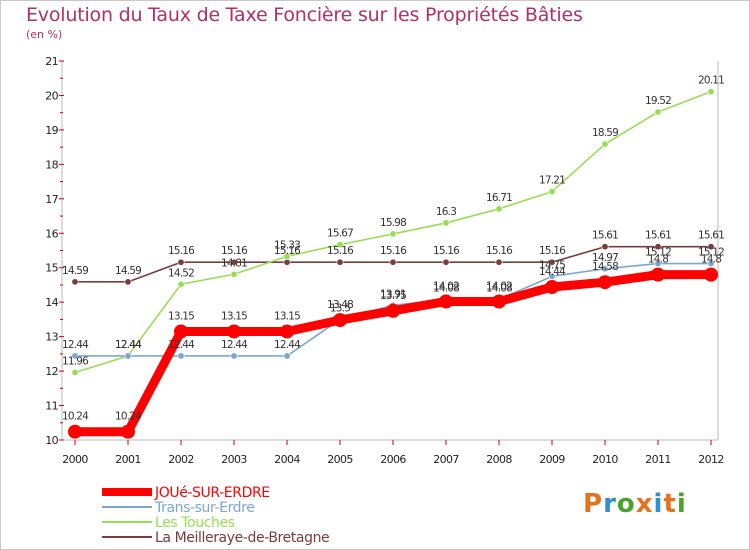 This screenshot has width=750, height=550. Describe the element at coordinates (195, 523) in the screenshot. I see `legend-label: Les Touches` at that location.